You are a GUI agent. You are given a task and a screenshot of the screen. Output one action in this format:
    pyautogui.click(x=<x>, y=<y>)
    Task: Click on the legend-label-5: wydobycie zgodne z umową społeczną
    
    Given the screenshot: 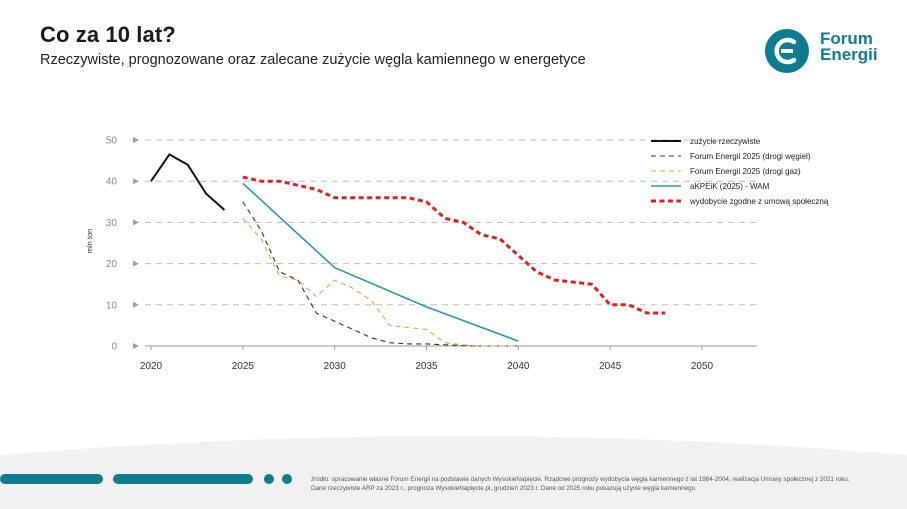 What is the action you would take?
    pyautogui.click(x=759, y=201)
    